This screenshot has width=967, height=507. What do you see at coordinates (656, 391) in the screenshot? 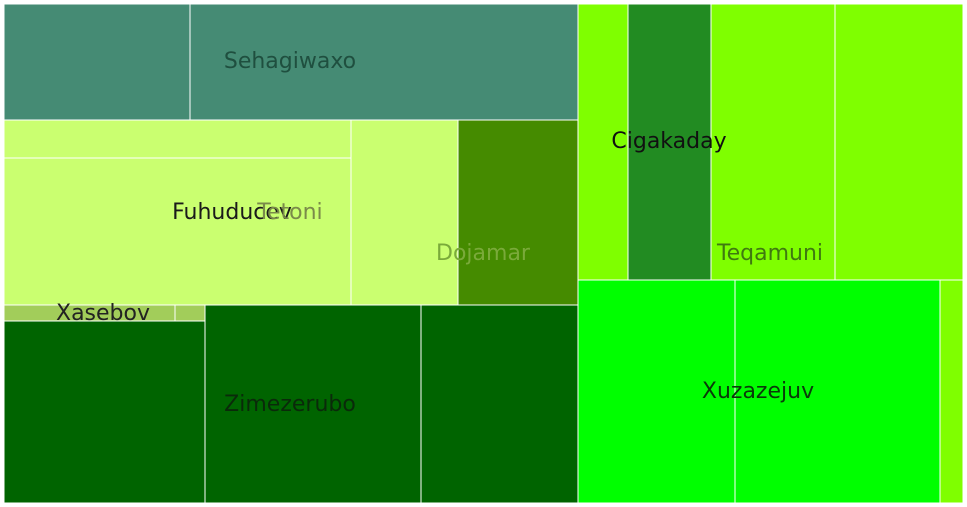
I see `treemap-cell-xuz-a` at bounding box center [656, 391].